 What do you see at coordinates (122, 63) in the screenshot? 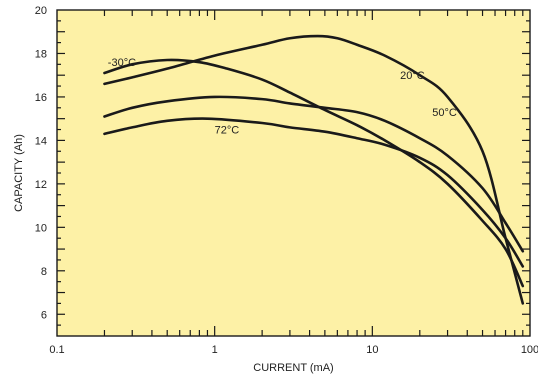
I see `series-label: -30°C` at bounding box center [122, 63].